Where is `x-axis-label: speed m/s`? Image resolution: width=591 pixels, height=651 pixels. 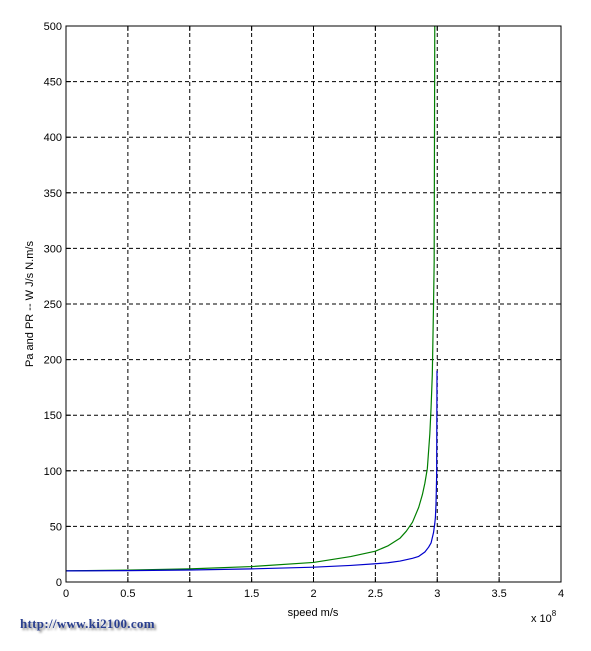
x-axis-label: speed m/s is located at coordinates (313, 613).